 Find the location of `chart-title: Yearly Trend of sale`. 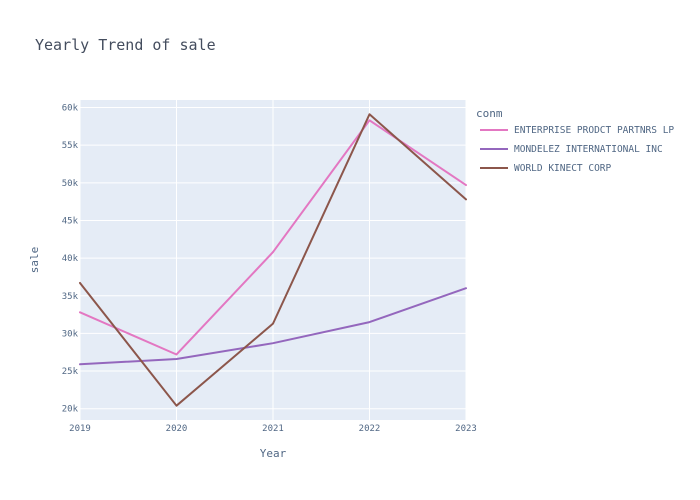

chart-title: Yearly Trend of sale is located at coordinates (125, 45).